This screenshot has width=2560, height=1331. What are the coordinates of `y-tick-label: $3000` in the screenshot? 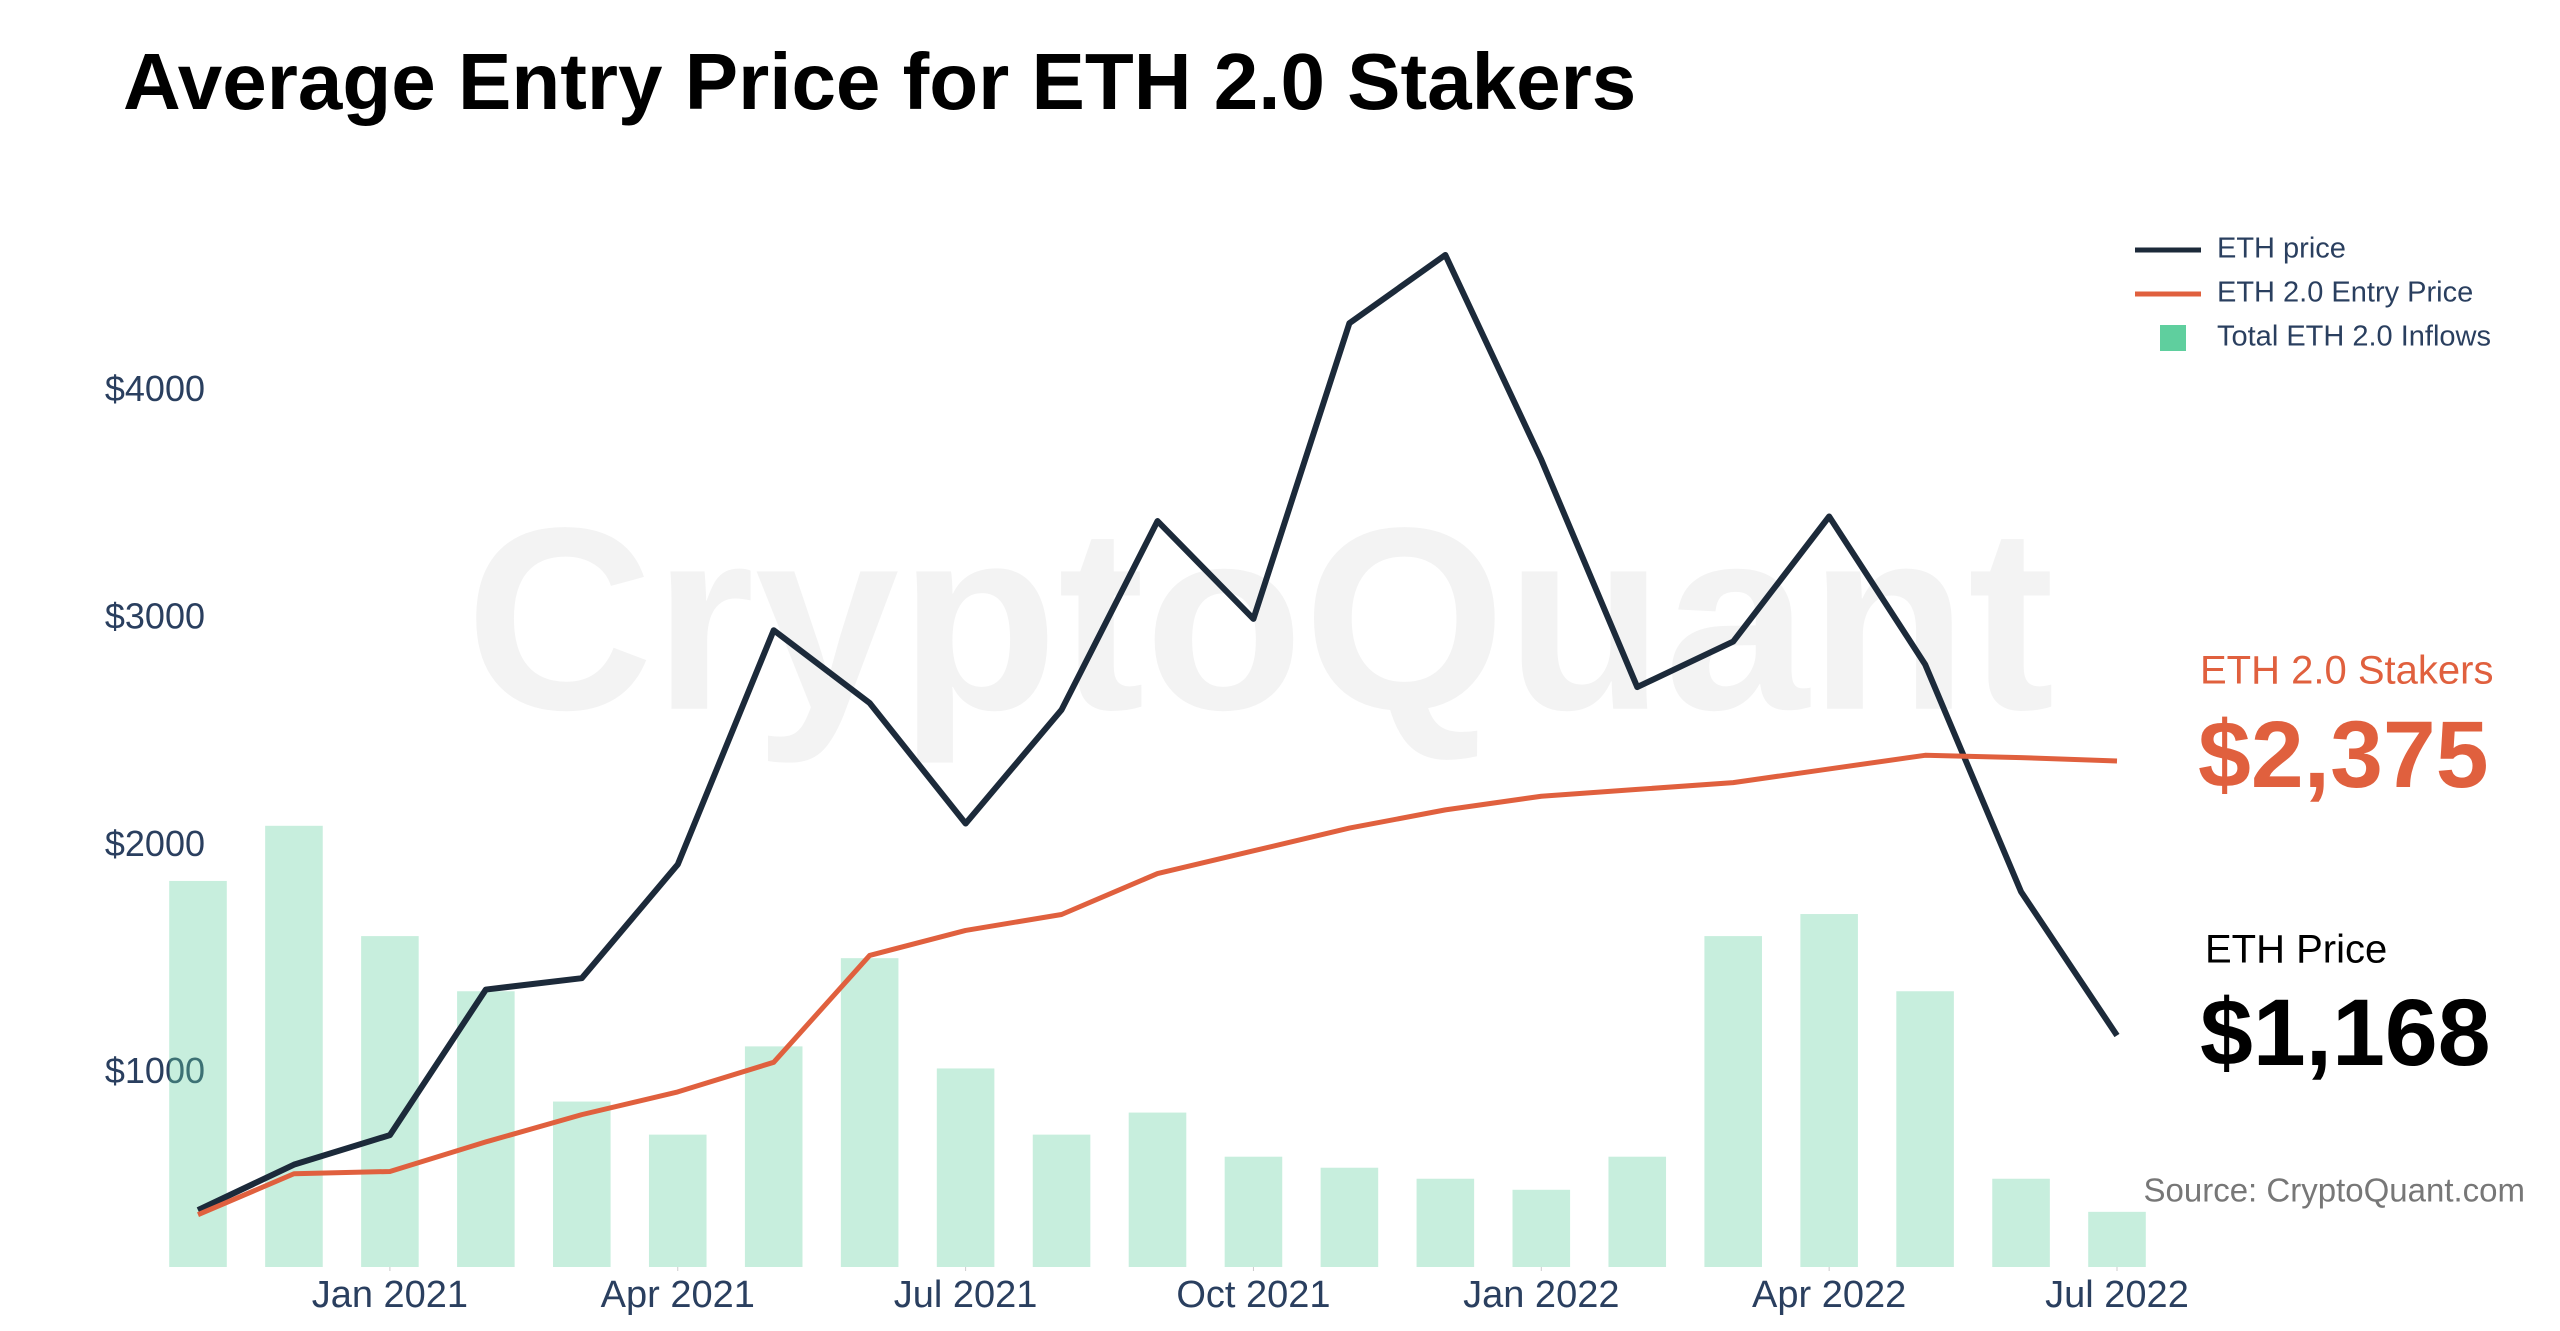 It's located at (155, 615).